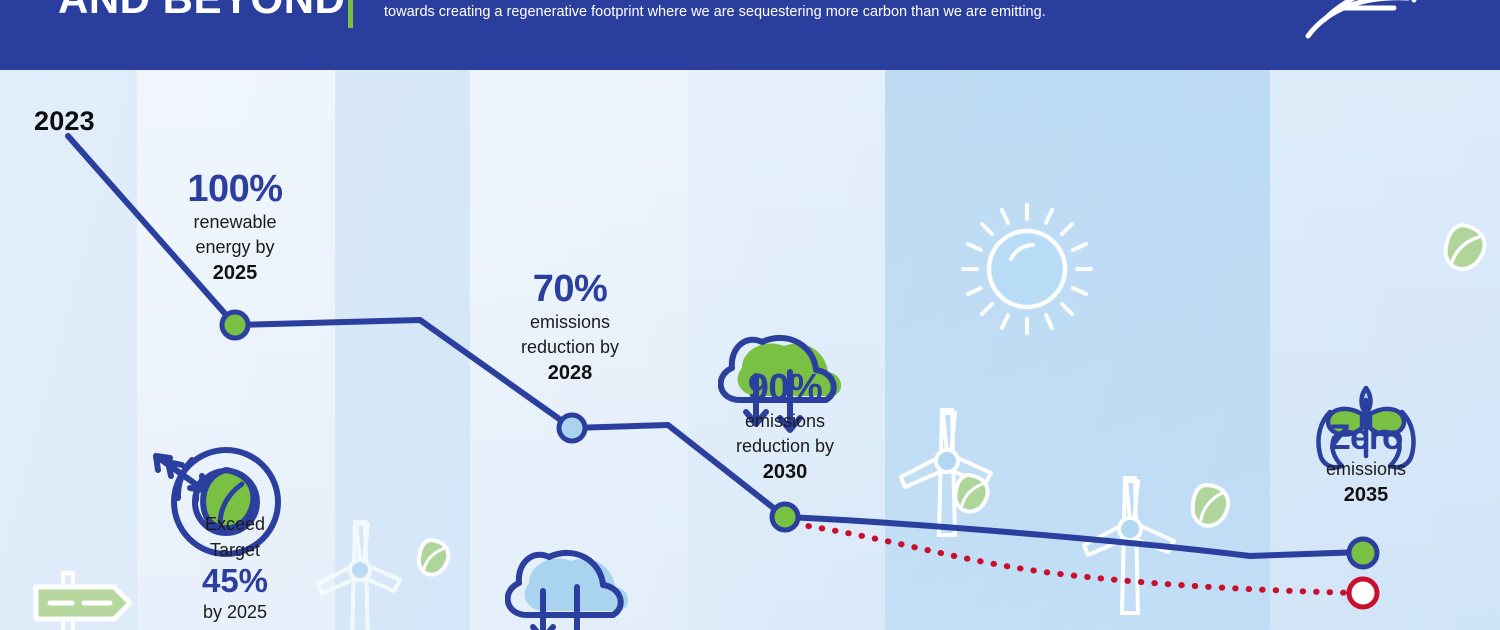 This screenshot has height=630, width=1500. What do you see at coordinates (235, 221) in the screenshot?
I see `milestone-desc-line1: renewable` at bounding box center [235, 221].